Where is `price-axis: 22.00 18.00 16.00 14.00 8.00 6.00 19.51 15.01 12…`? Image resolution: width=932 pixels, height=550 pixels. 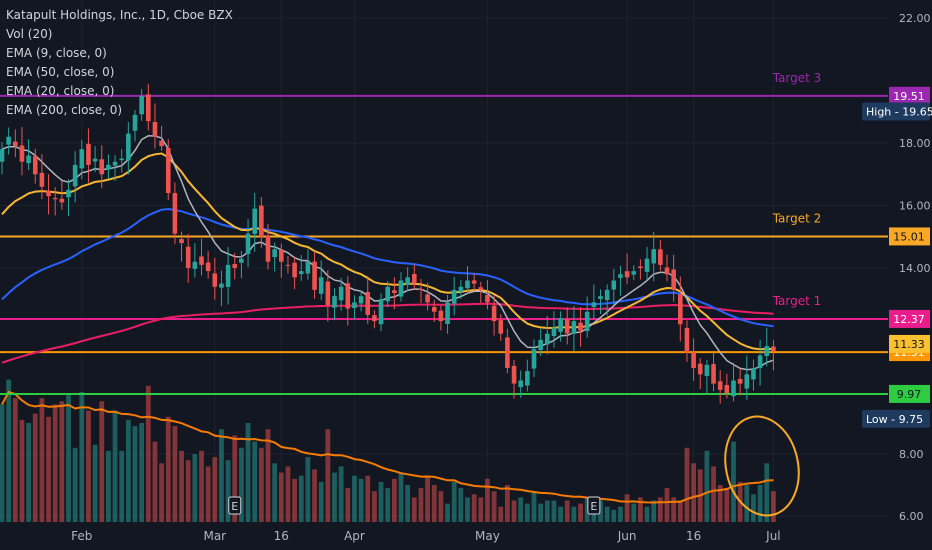
price-axis: 22.00 18.00 16.00 14.00 8.00 6.00 19.51 15.01 12… is located at coordinates (897, 267).